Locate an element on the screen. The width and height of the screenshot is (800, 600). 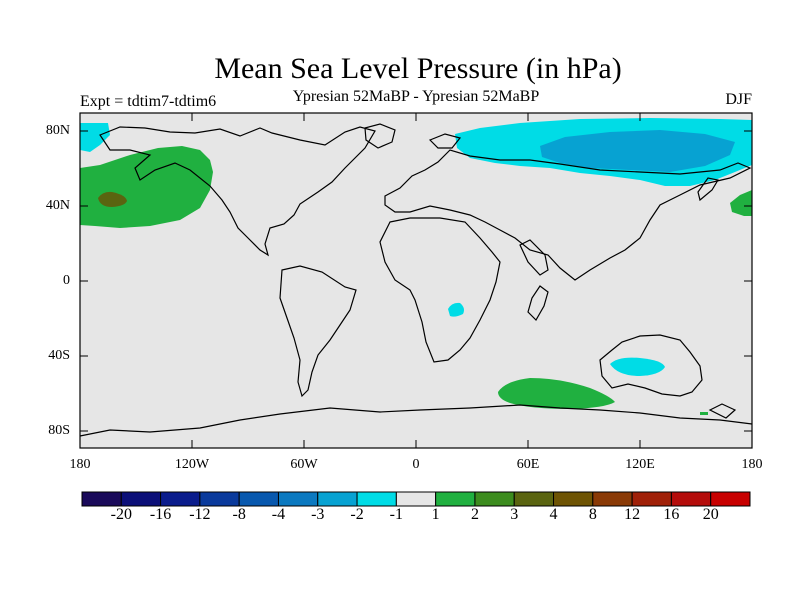
australia-negative-region is located at coordinates (637, 366).